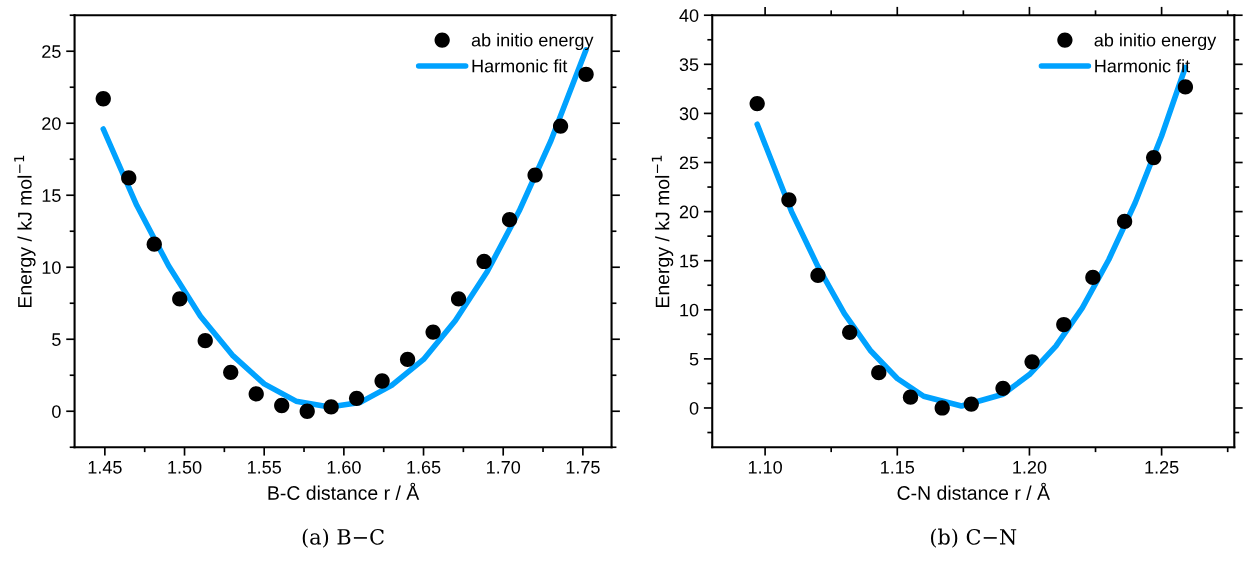  Describe the element at coordinates (974, 538) in the screenshot. I see `text: (b) C−N` at that location.